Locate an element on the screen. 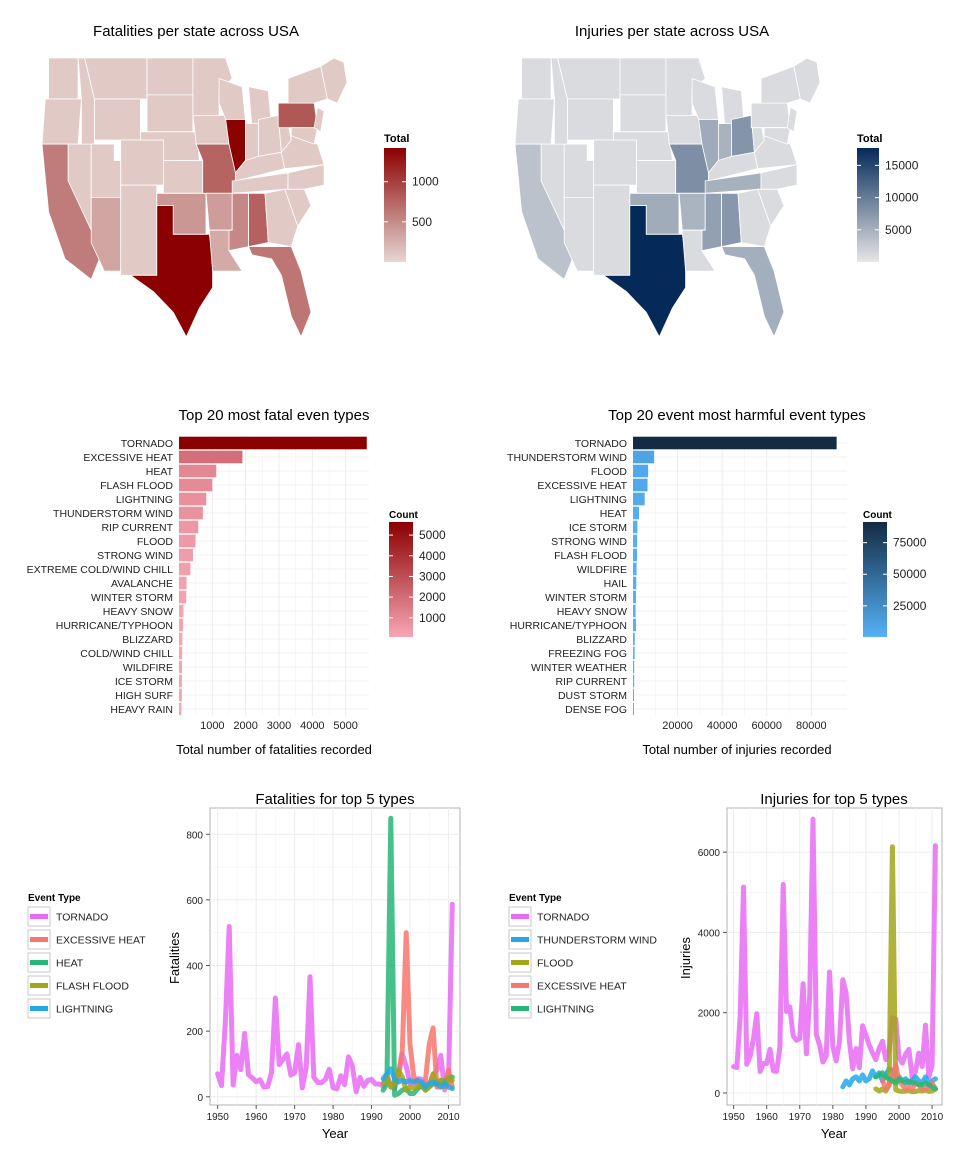 This screenshot has height=1152, width=960. y-tick-label: HEAVY RAIN is located at coordinates (141, 710).